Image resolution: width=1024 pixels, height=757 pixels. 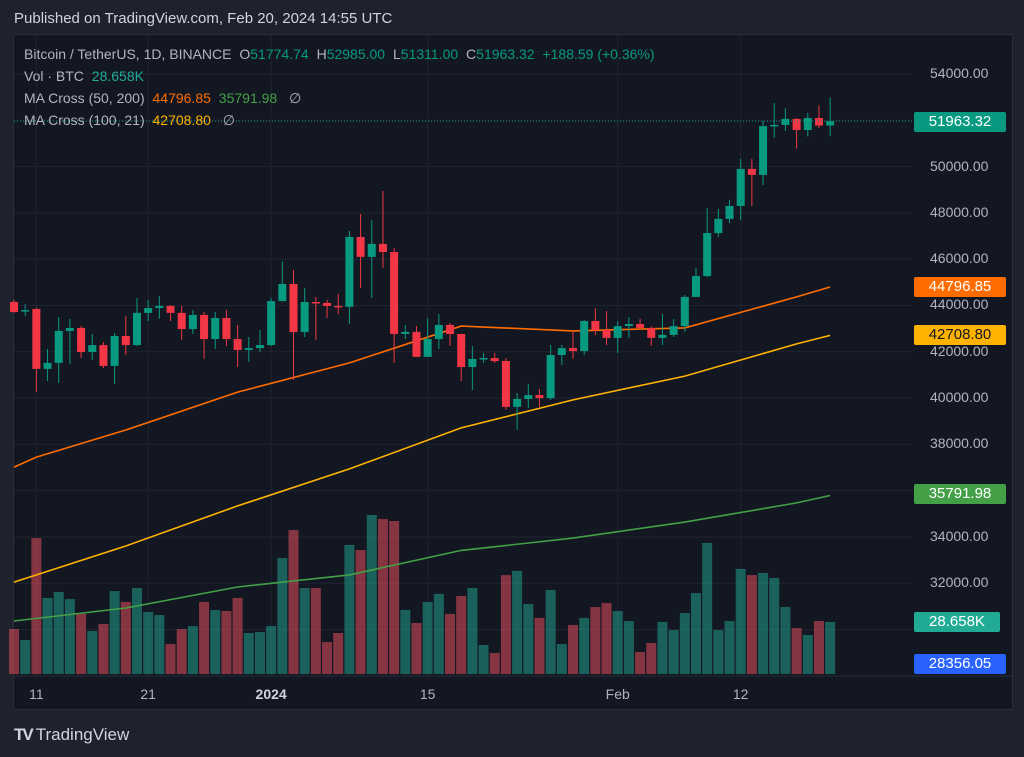 I want to click on legend-ma-cross-100-21: MA Cross (100, 21) 42708.80 ∅, so click(x=131, y=120).